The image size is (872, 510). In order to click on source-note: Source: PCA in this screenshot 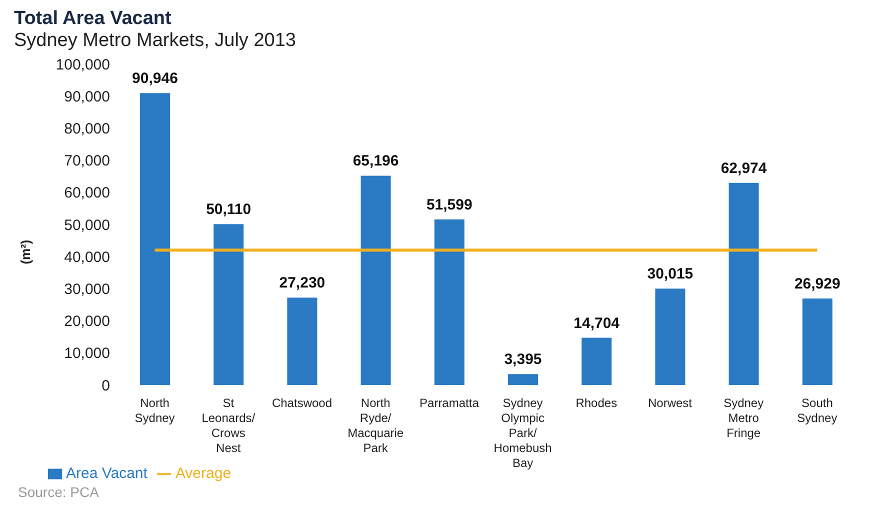, I will do `click(59, 492)`.